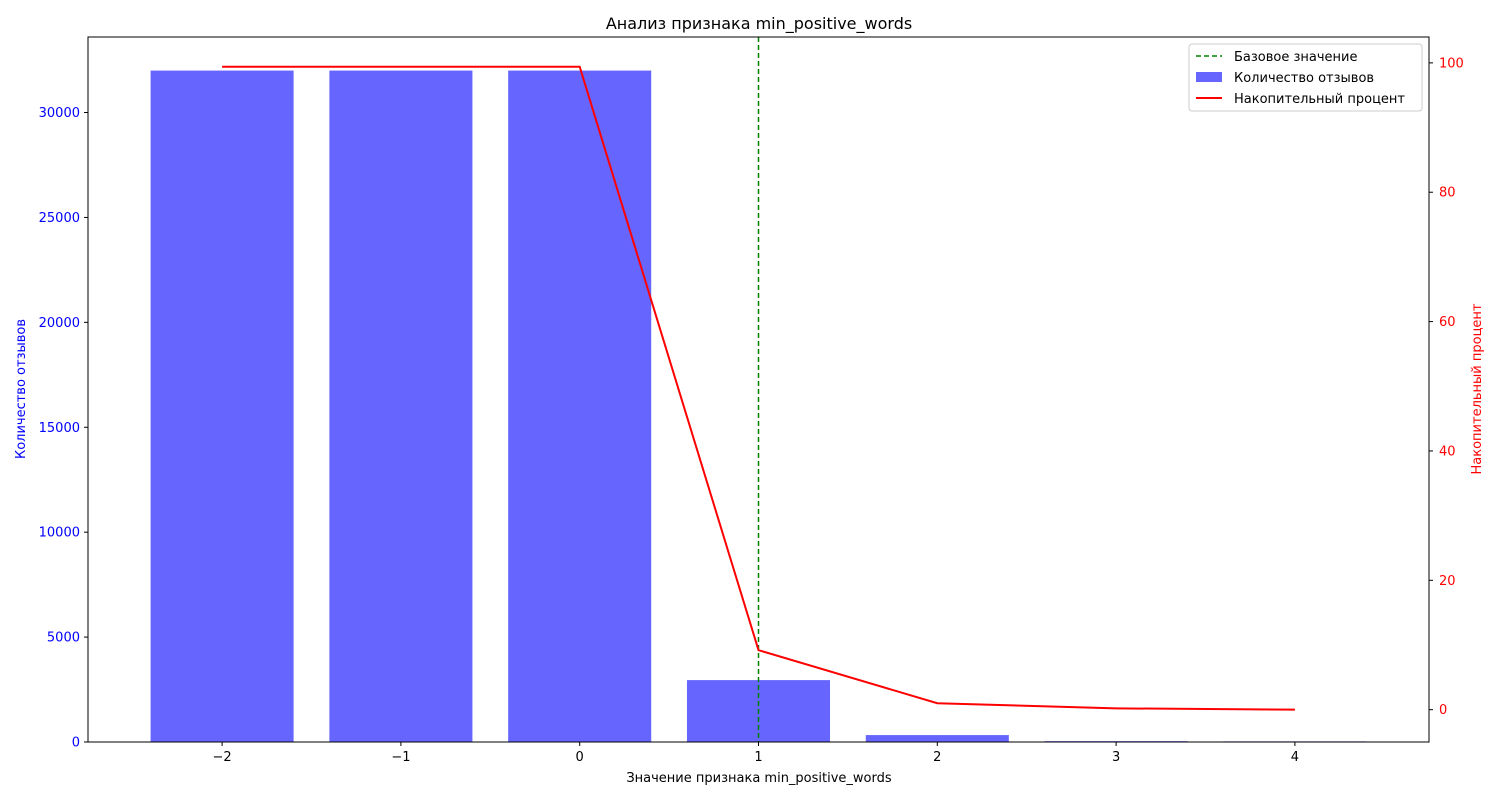 The width and height of the screenshot is (1500, 800). Describe the element at coordinates (76, 743) in the screenshot. I see `left-tick-label: 0` at that location.